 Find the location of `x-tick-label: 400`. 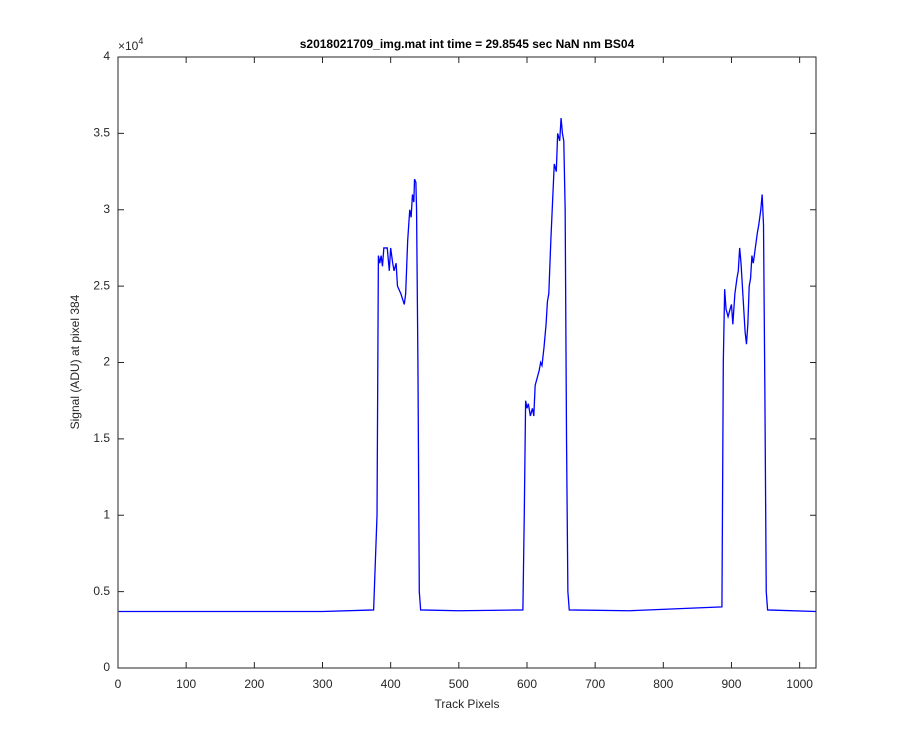

x-tick-label: 400 is located at coordinates (391, 684).